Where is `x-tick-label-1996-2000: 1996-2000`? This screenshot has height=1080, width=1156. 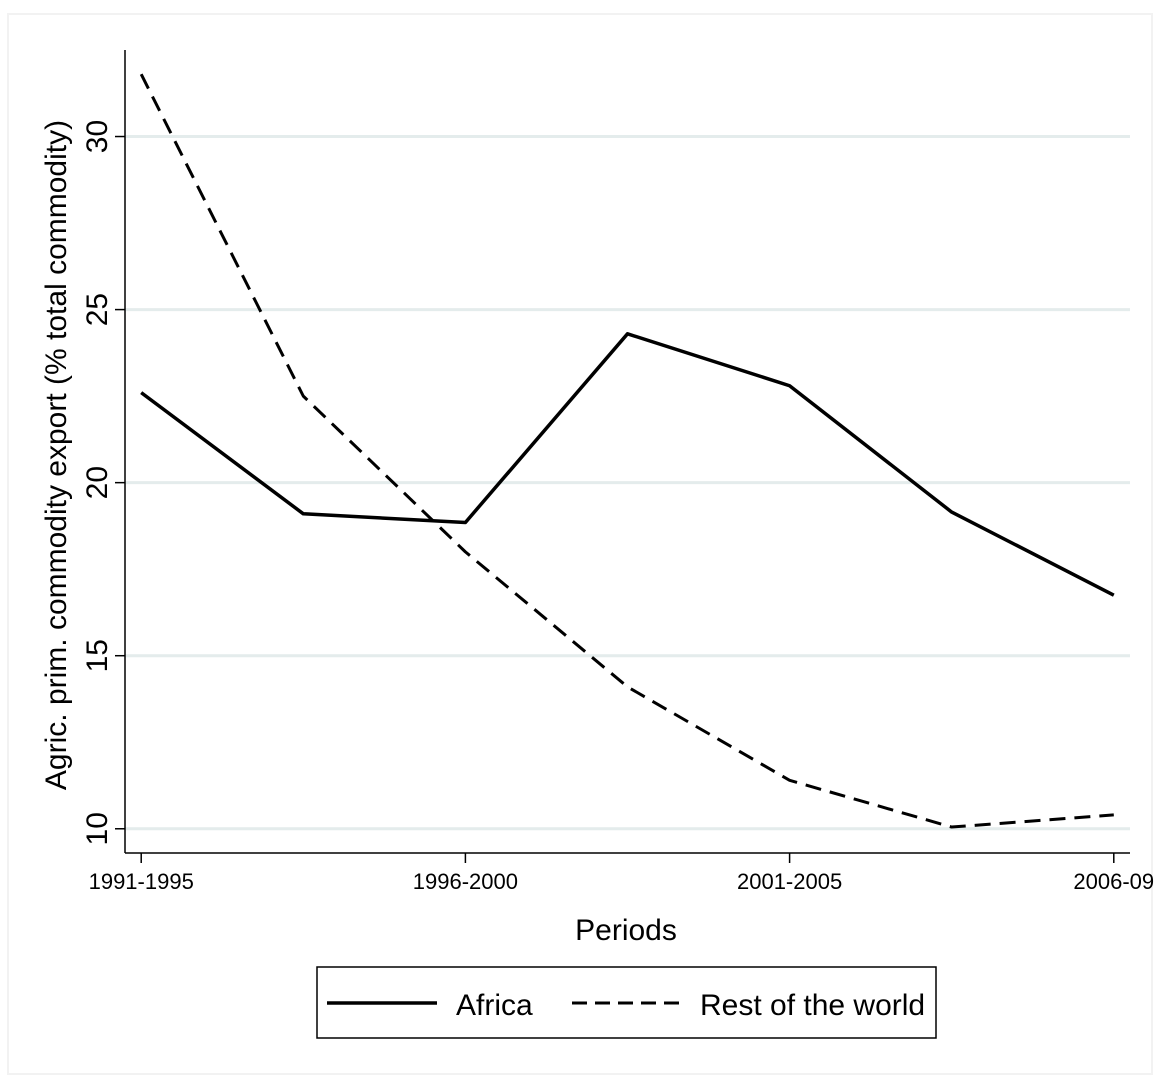
x-tick-label-1996-2000: 1996-2000 is located at coordinates (465, 881).